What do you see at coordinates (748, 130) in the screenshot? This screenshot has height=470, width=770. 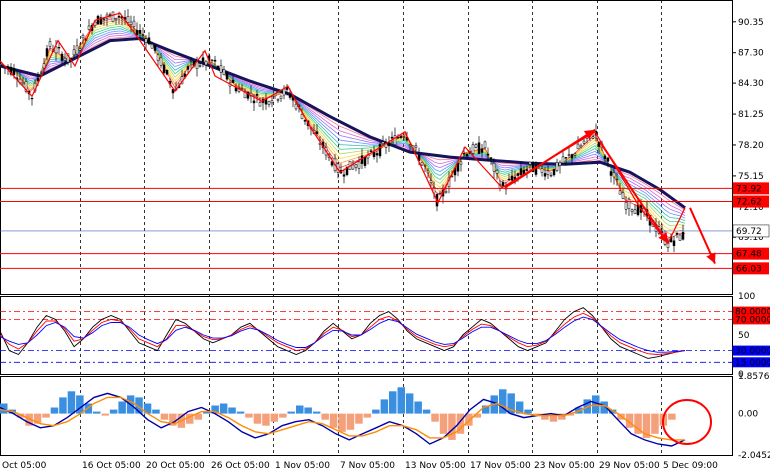 I see `price-axis: 90.35 87.30 84.30 81.25 78.20 75.15 72.10 69.10` at bounding box center [748, 130].